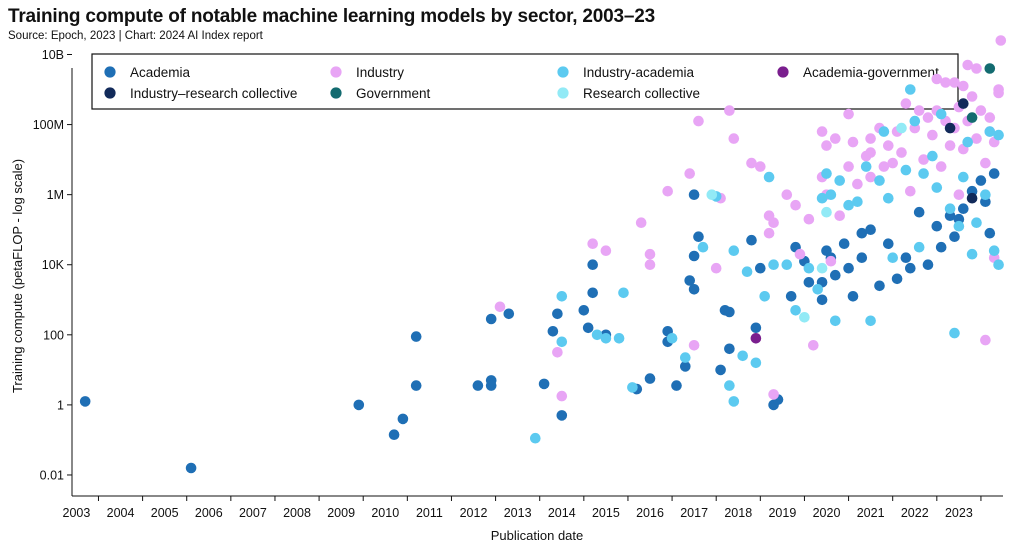 This screenshot has height=543, width=1023. Describe the element at coordinates (53, 55) in the screenshot. I see `y-tick-label-10b: 10B` at that location.